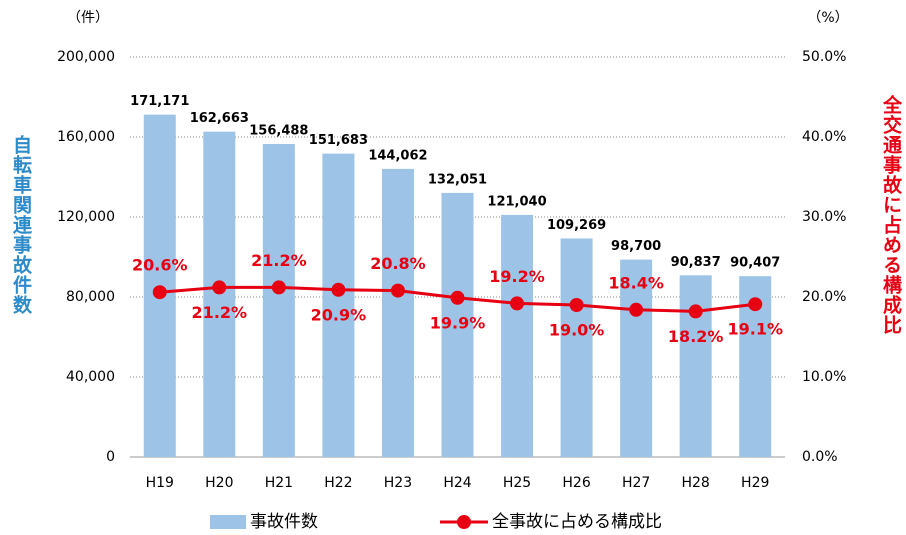 The height and width of the screenshot is (535, 906). Describe the element at coordinates (457, 483) in the screenshot. I see `x-tick-label: H24` at that location.